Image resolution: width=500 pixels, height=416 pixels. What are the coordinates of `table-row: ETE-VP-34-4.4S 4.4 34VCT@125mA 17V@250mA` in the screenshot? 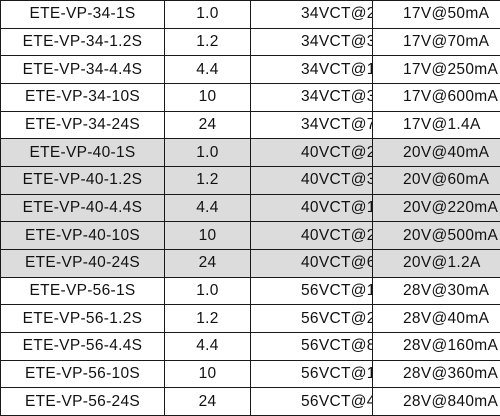 It's located at (250, 69).